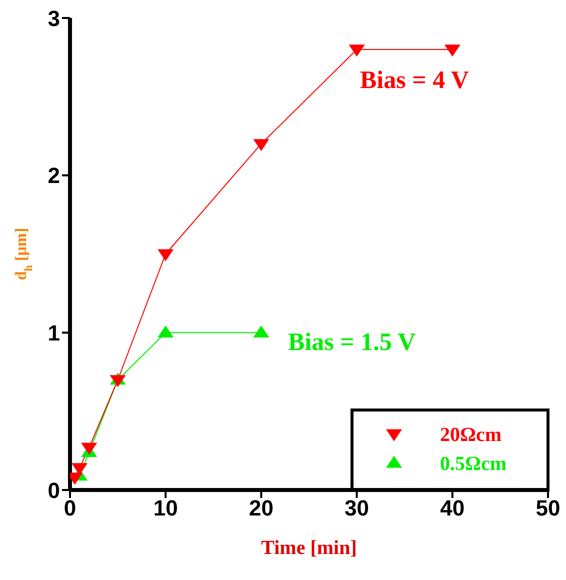  Describe the element at coordinates (471, 435) in the screenshot. I see `legend-label: 20Ωcm` at that location.